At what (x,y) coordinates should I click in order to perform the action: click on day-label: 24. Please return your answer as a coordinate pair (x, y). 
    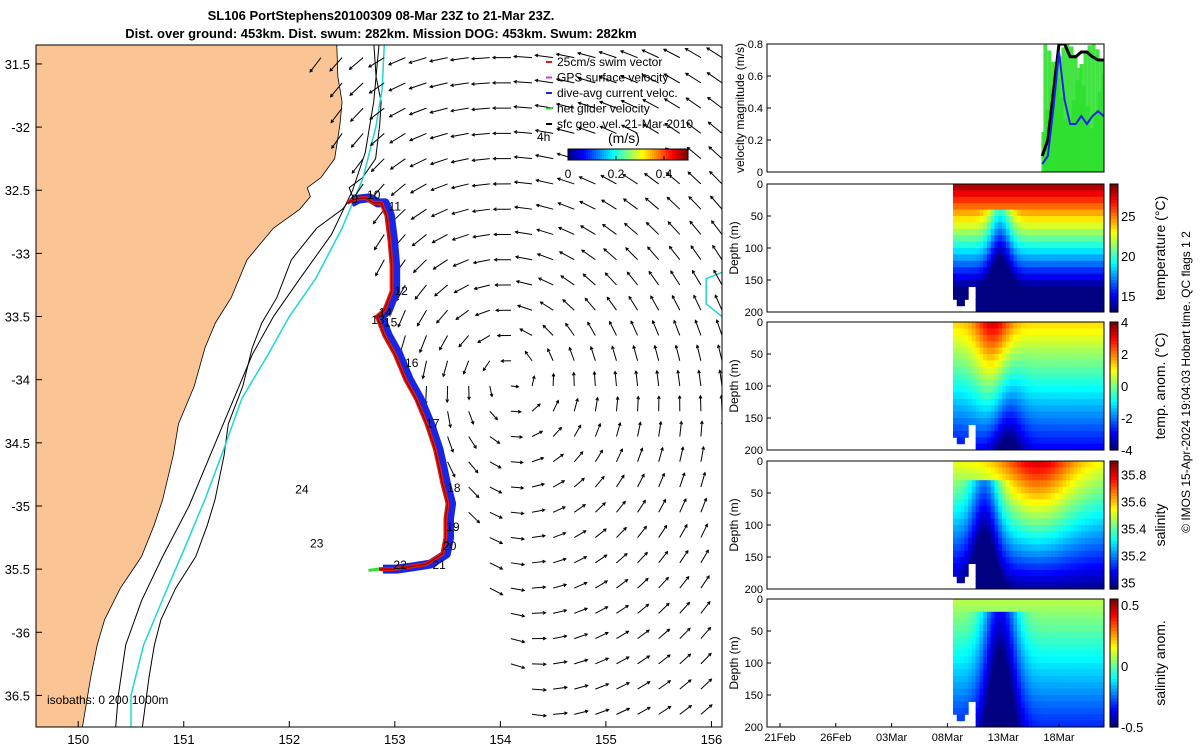
    Looking at the image, I should click on (302, 489).